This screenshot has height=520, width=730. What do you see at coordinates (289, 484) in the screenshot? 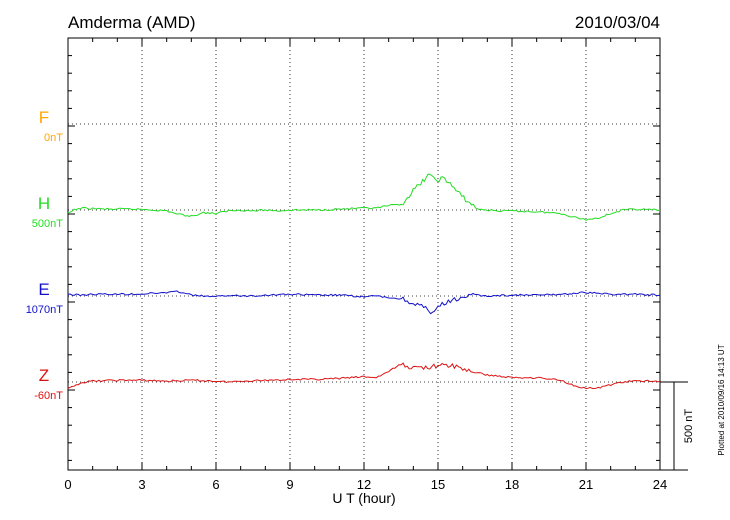
I see `x-tick-label: 9` at bounding box center [289, 484].